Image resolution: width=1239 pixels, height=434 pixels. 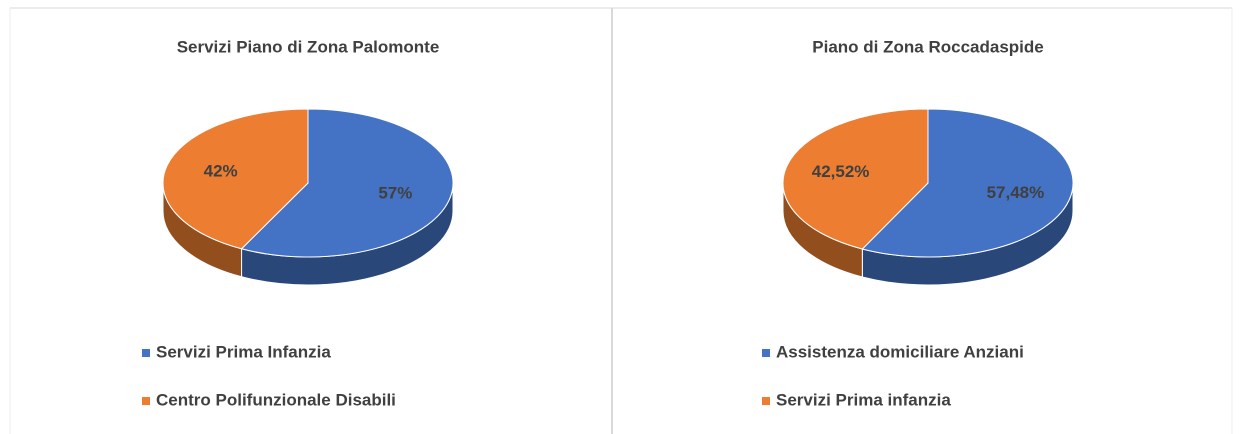 I want to click on data-label: 57,48%, so click(x=1016, y=192).